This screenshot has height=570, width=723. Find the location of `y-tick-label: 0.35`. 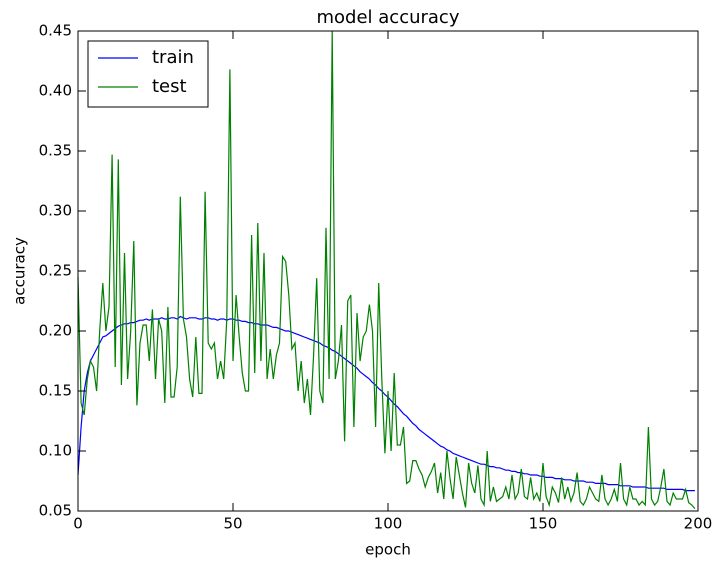

y-tick-label: 0.35 is located at coordinates (55, 151).